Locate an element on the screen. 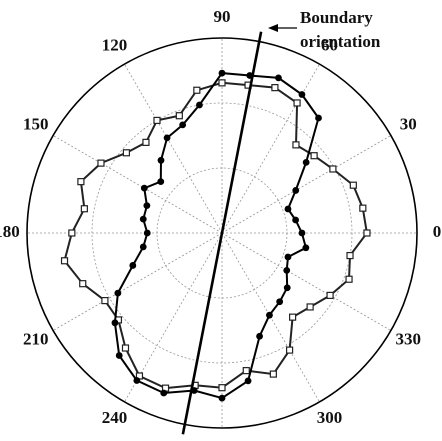  theta-tick-label: 30 is located at coordinates (408, 123).